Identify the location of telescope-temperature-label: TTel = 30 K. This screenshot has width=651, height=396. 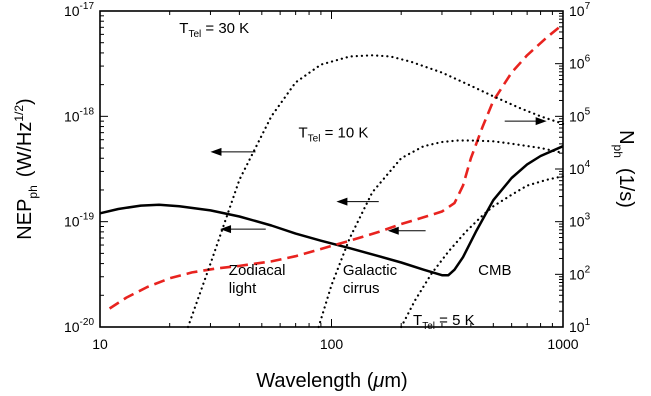
(214, 30).